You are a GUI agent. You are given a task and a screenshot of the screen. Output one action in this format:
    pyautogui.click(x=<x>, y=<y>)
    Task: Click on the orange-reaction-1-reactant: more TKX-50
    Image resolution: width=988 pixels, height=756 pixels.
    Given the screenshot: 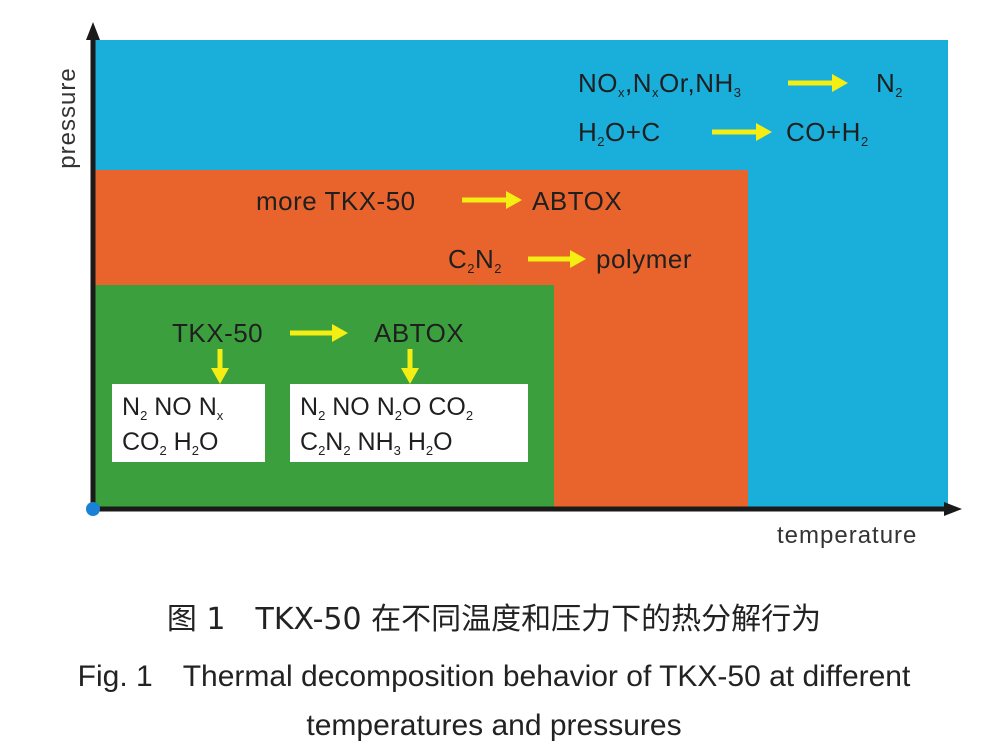 What is the action you would take?
    pyautogui.click(x=336, y=201)
    